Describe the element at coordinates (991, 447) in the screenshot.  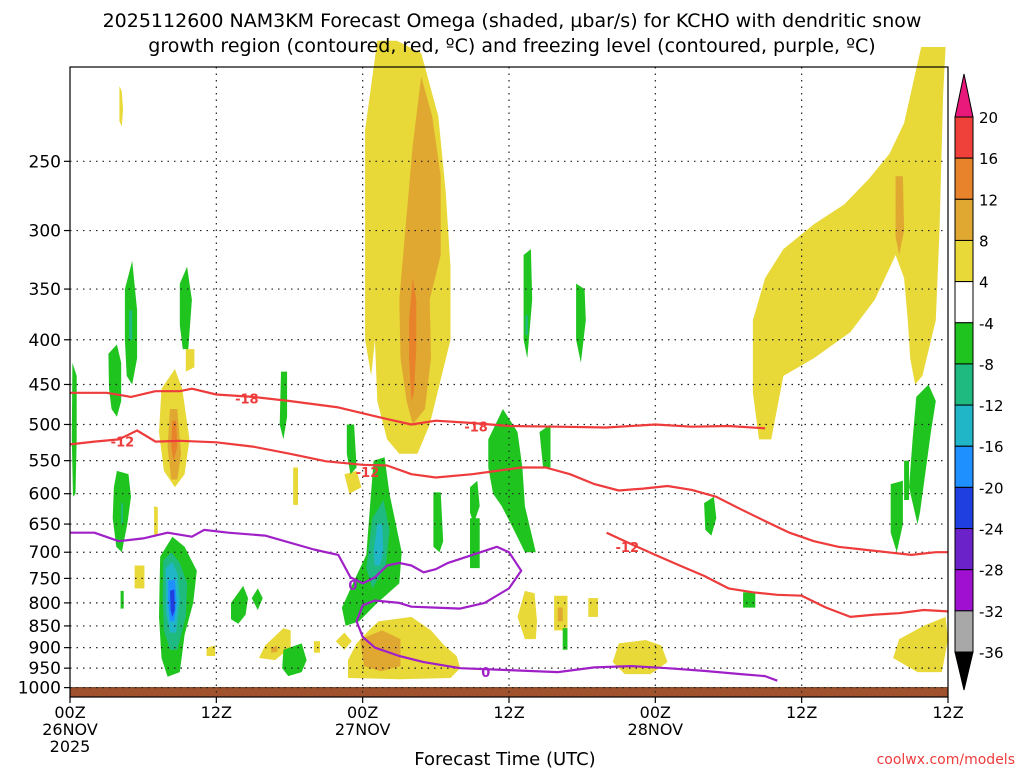
I see `colorbar-label: -16` at that location.